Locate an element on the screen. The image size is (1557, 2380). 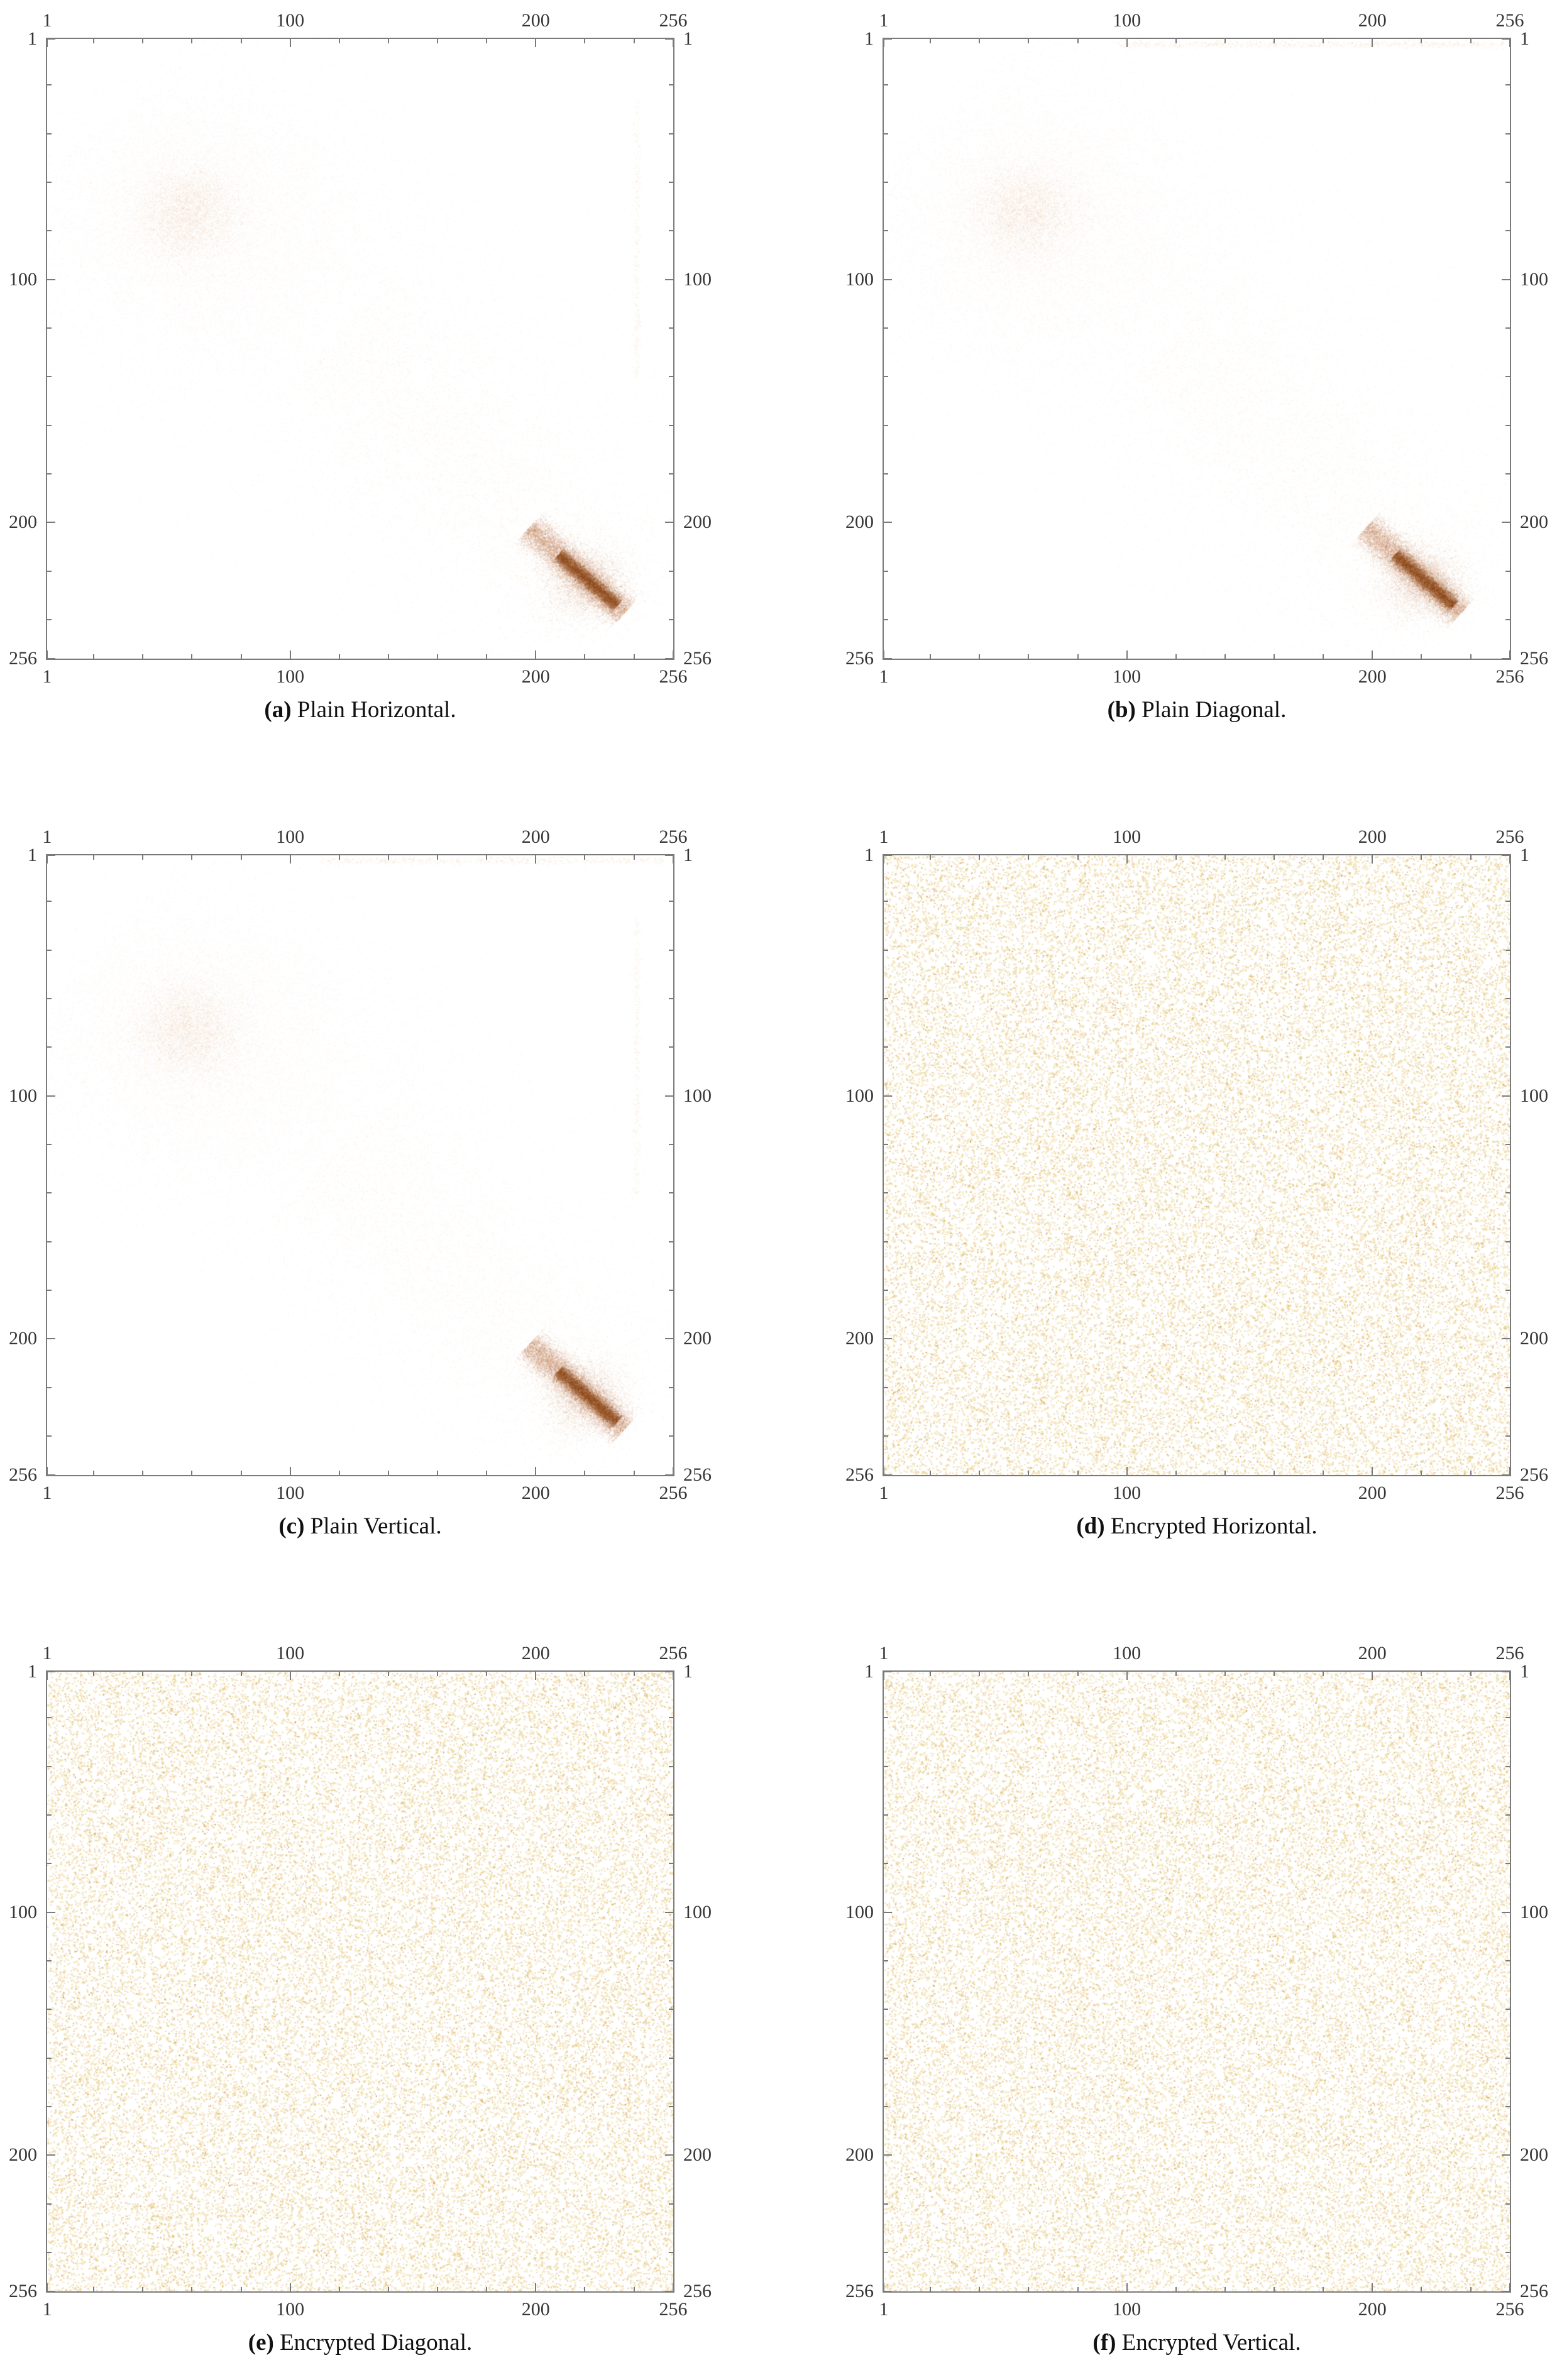
subplot-caption: (f) Encrypted Vertical. is located at coordinates (1196, 2343).